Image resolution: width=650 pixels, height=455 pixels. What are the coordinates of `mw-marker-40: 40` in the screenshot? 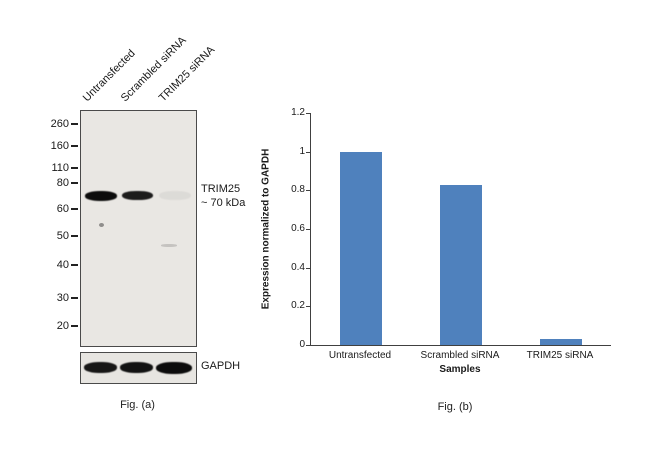 It's located at (57, 265).